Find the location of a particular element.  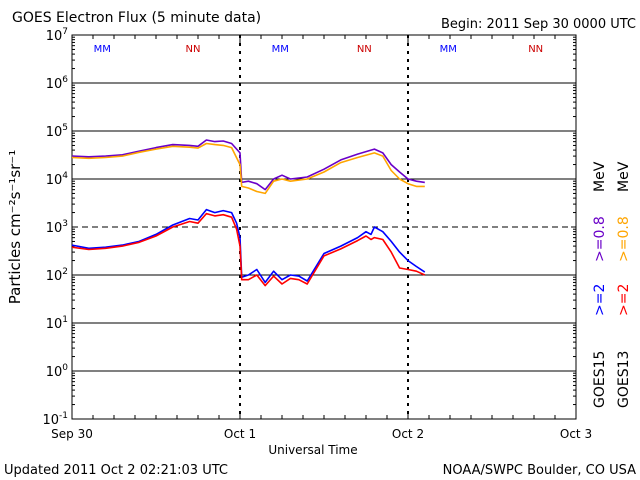

legend-goes13-low: >=0.8 is located at coordinates (624, 239).